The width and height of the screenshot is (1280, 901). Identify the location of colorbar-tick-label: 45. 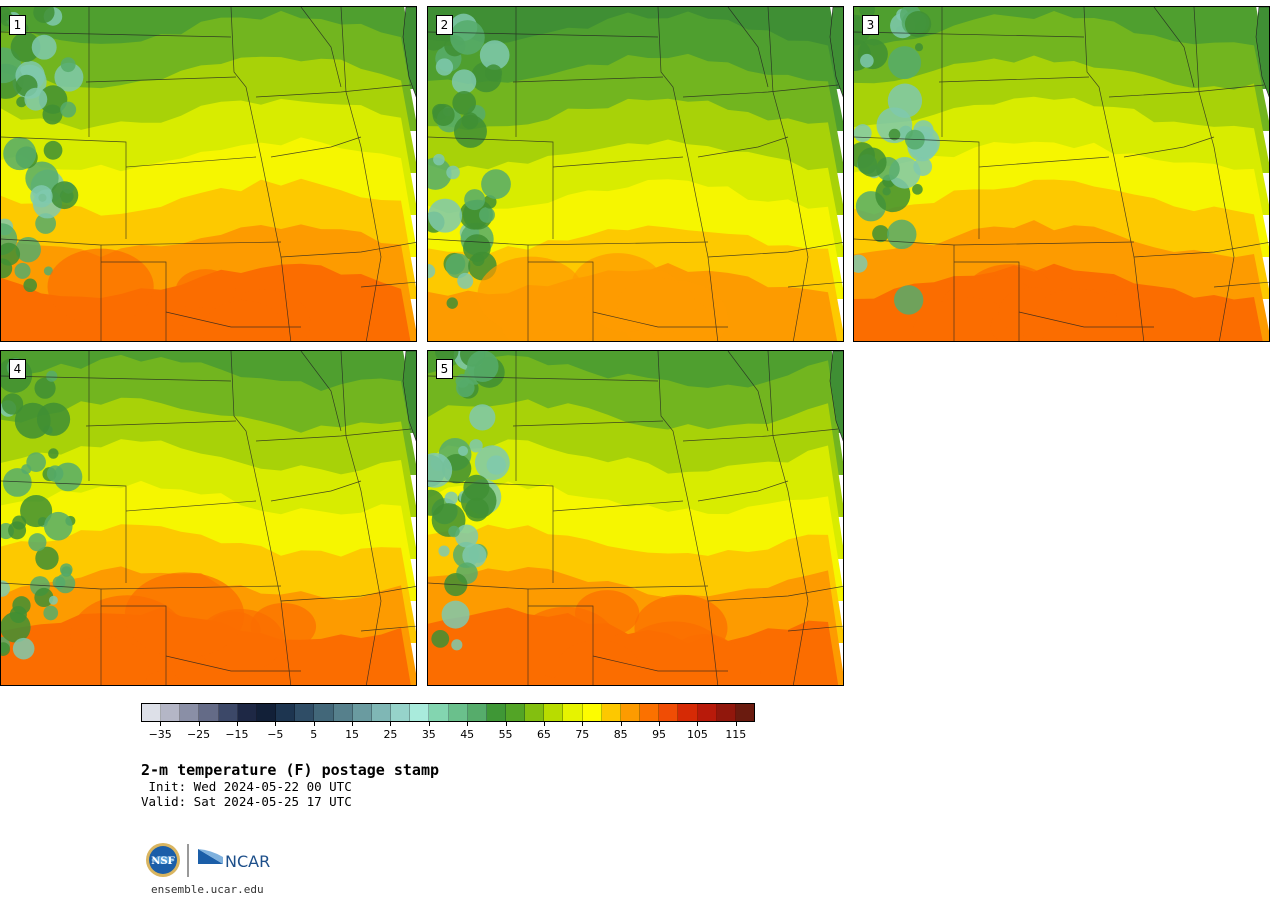
(467, 734).